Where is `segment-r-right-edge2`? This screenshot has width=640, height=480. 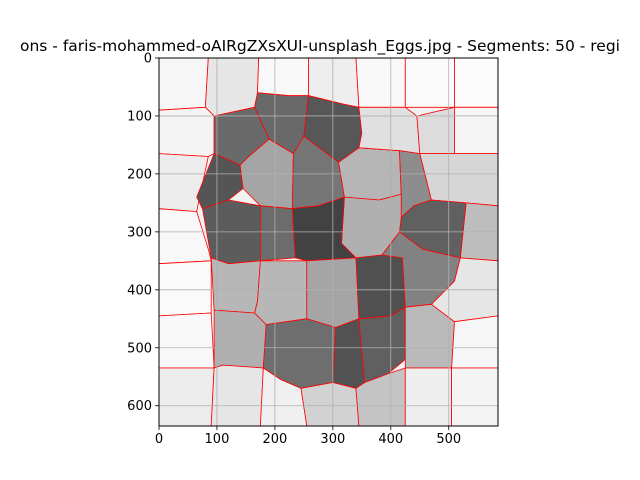 segment-r-right-edge2 is located at coordinates (476, 130).